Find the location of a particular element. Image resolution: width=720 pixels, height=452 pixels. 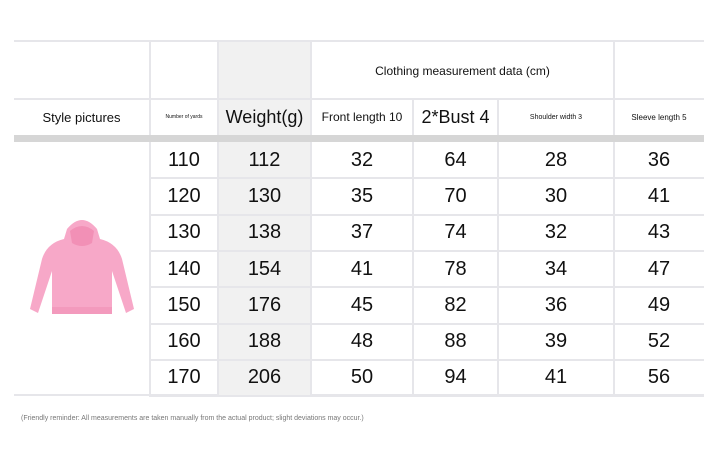

pink-hoodie-image is located at coordinates (81, 267).